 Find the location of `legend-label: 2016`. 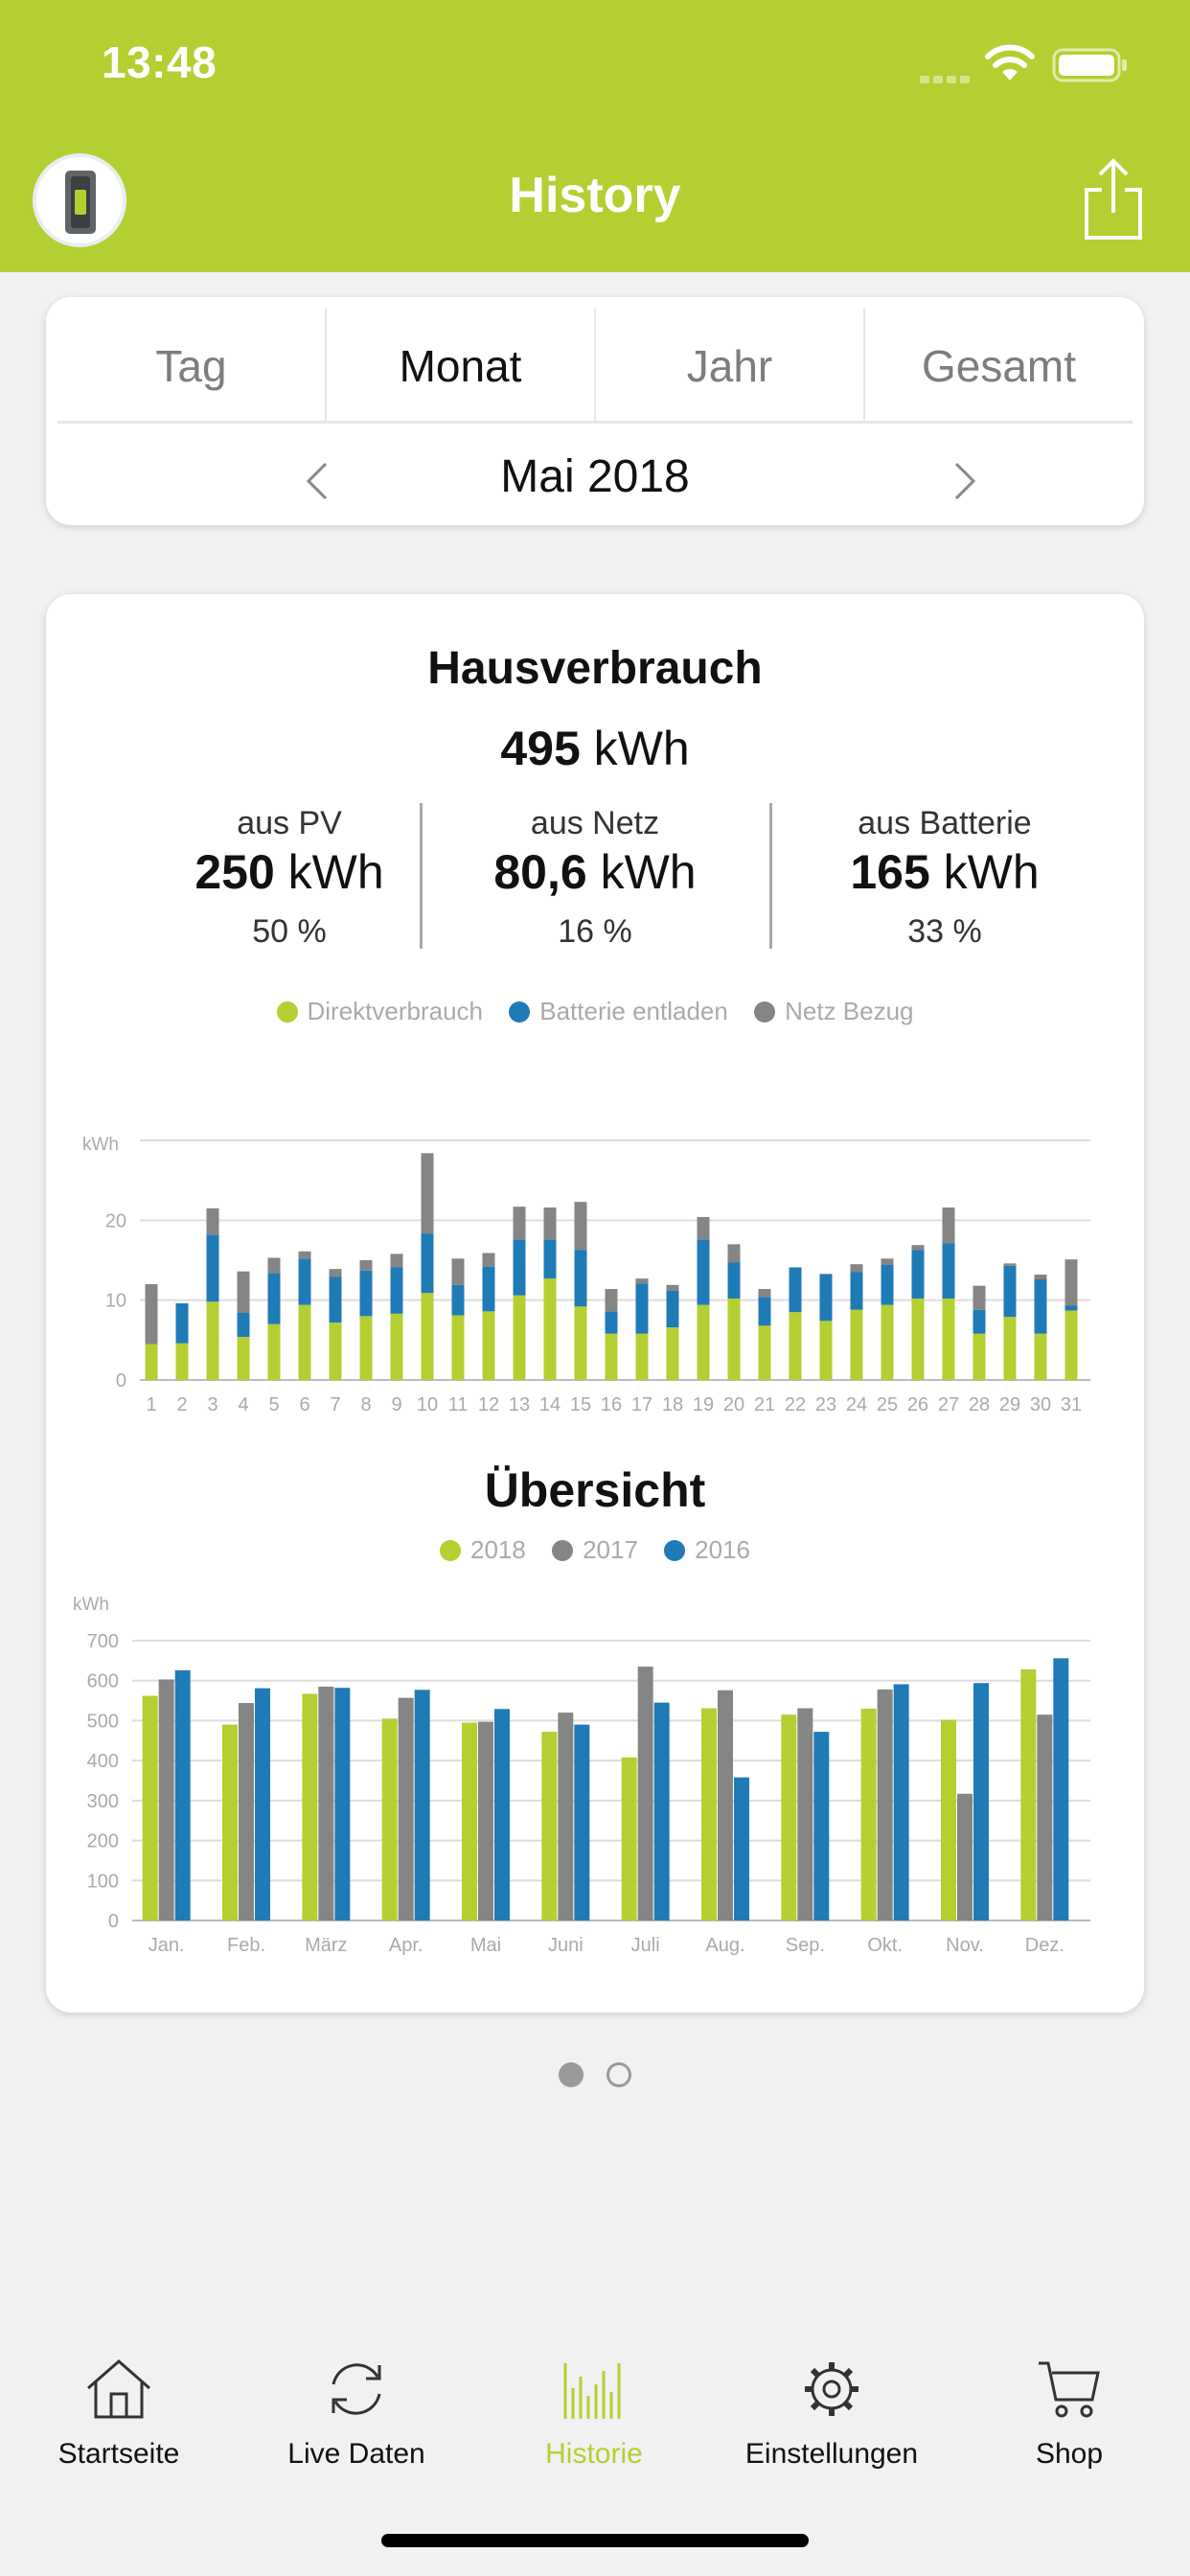

legend-label: 2016 is located at coordinates (723, 1549).